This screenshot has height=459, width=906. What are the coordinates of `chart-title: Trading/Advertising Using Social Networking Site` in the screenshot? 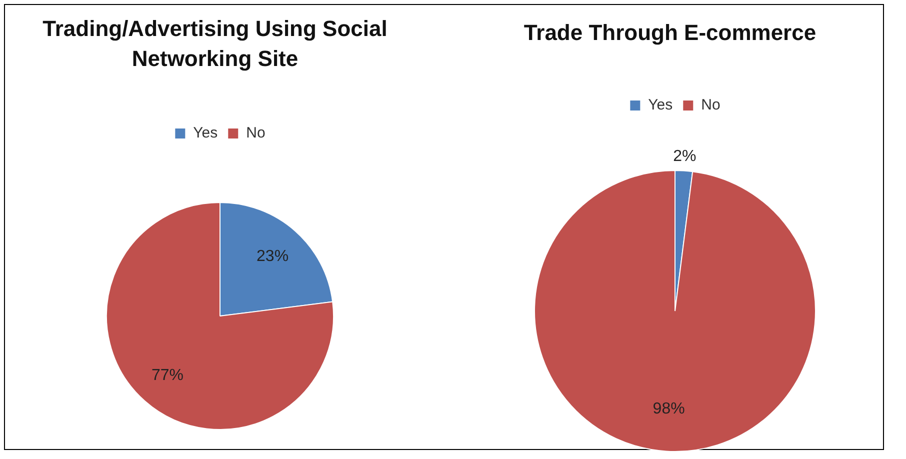 It's located at (215, 44).